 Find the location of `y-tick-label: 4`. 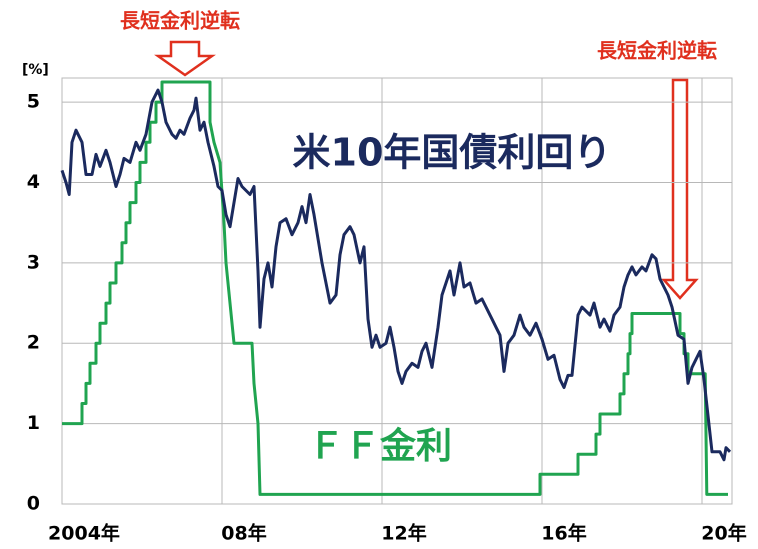

y-tick-label: 4 is located at coordinates (33, 182).